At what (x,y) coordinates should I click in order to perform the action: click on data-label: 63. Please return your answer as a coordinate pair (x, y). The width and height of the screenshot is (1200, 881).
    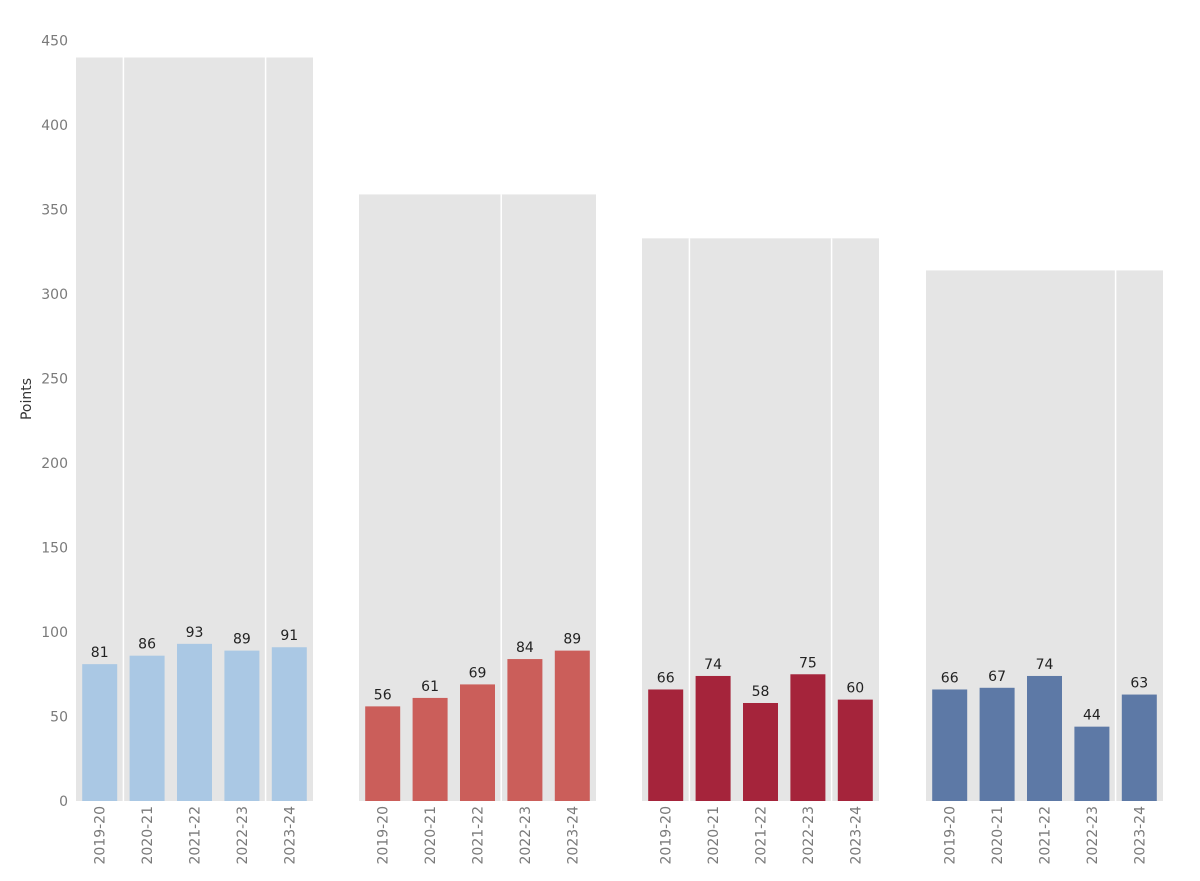
    Looking at the image, I should click on (1139, 684).